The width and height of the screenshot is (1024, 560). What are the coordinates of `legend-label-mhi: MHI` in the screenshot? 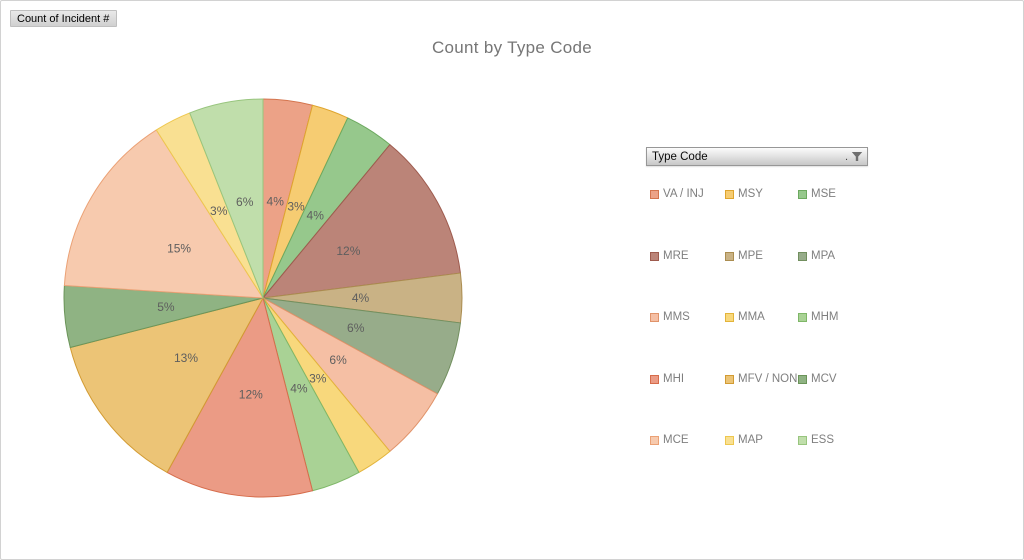 It's located at (674, 378).